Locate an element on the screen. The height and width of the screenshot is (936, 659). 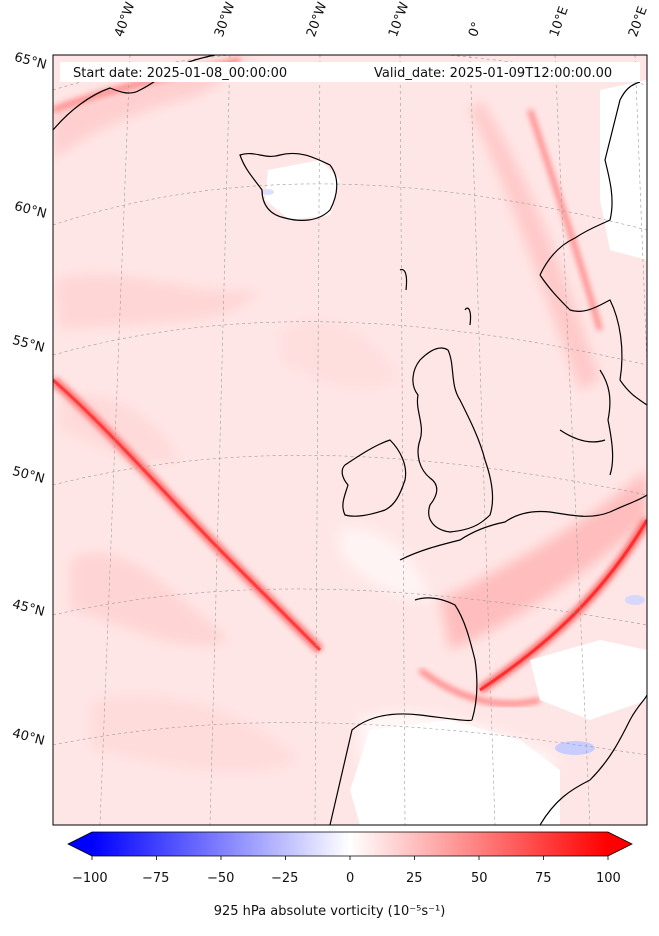
norwegian-coast-band is located at coordinates (565, 220).